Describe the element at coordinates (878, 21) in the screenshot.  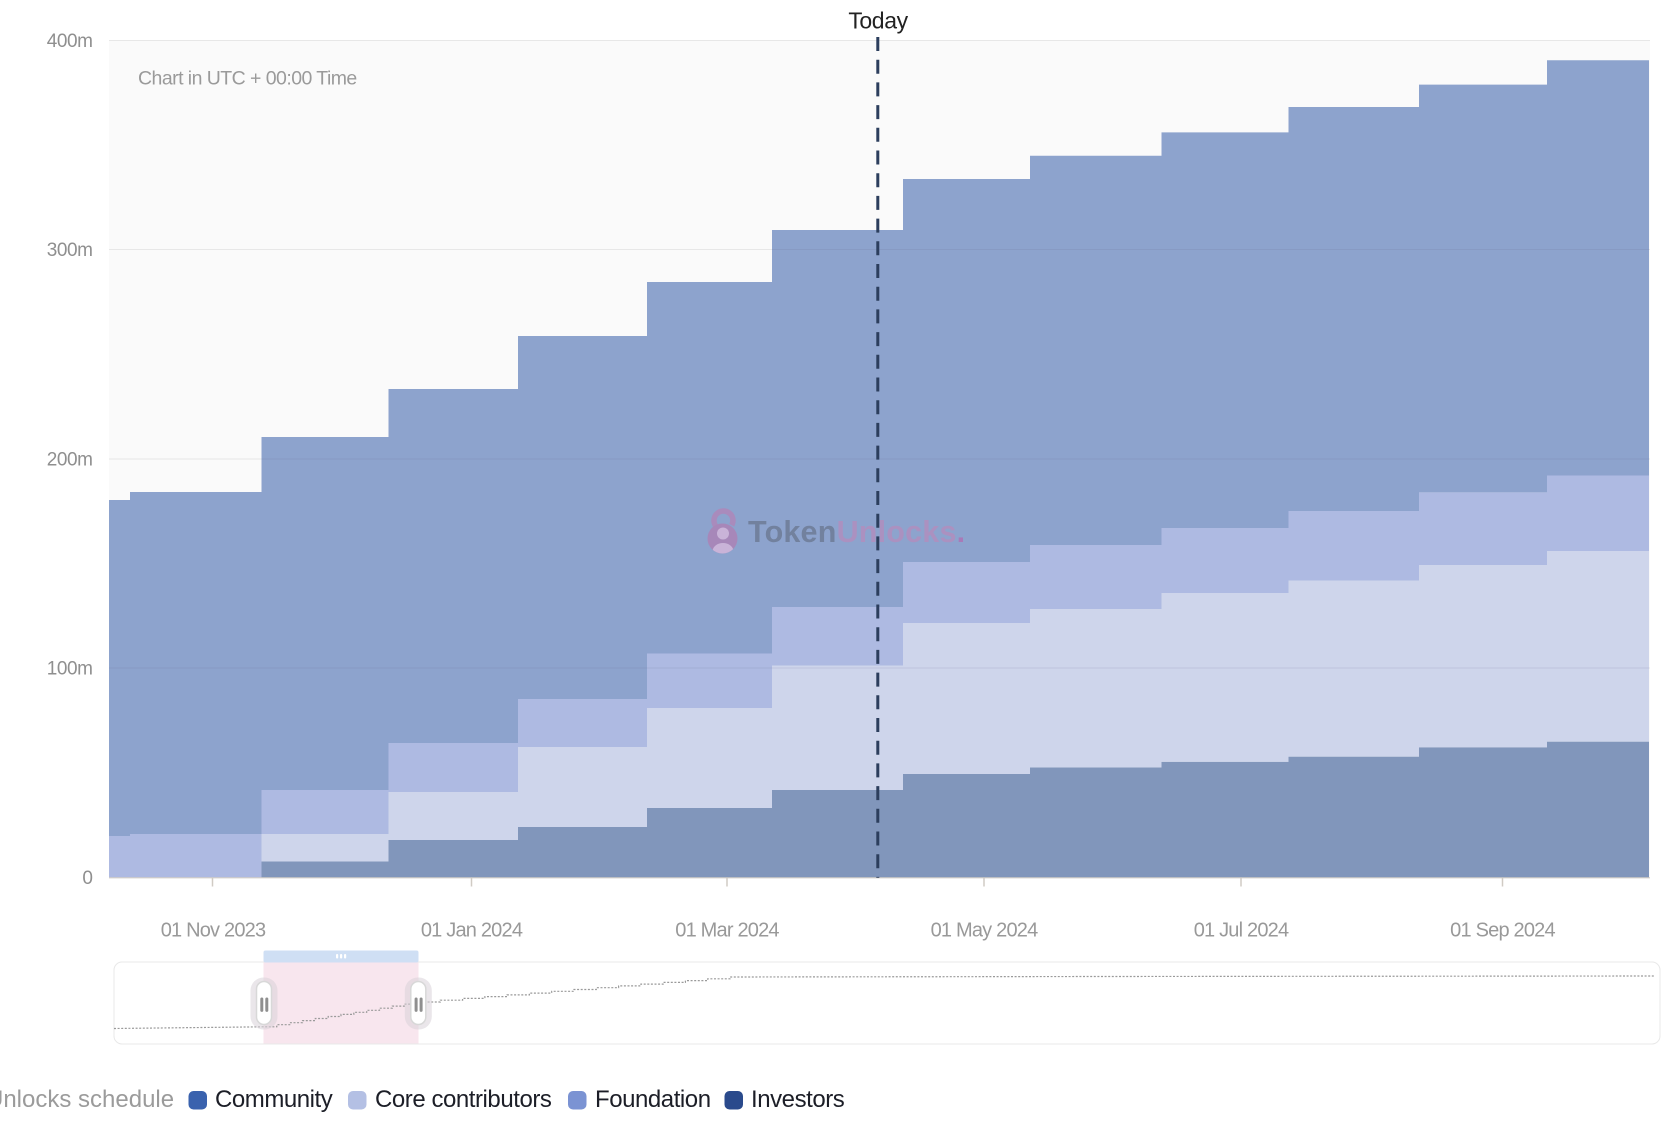
I see `svg-text: Today` at that location.